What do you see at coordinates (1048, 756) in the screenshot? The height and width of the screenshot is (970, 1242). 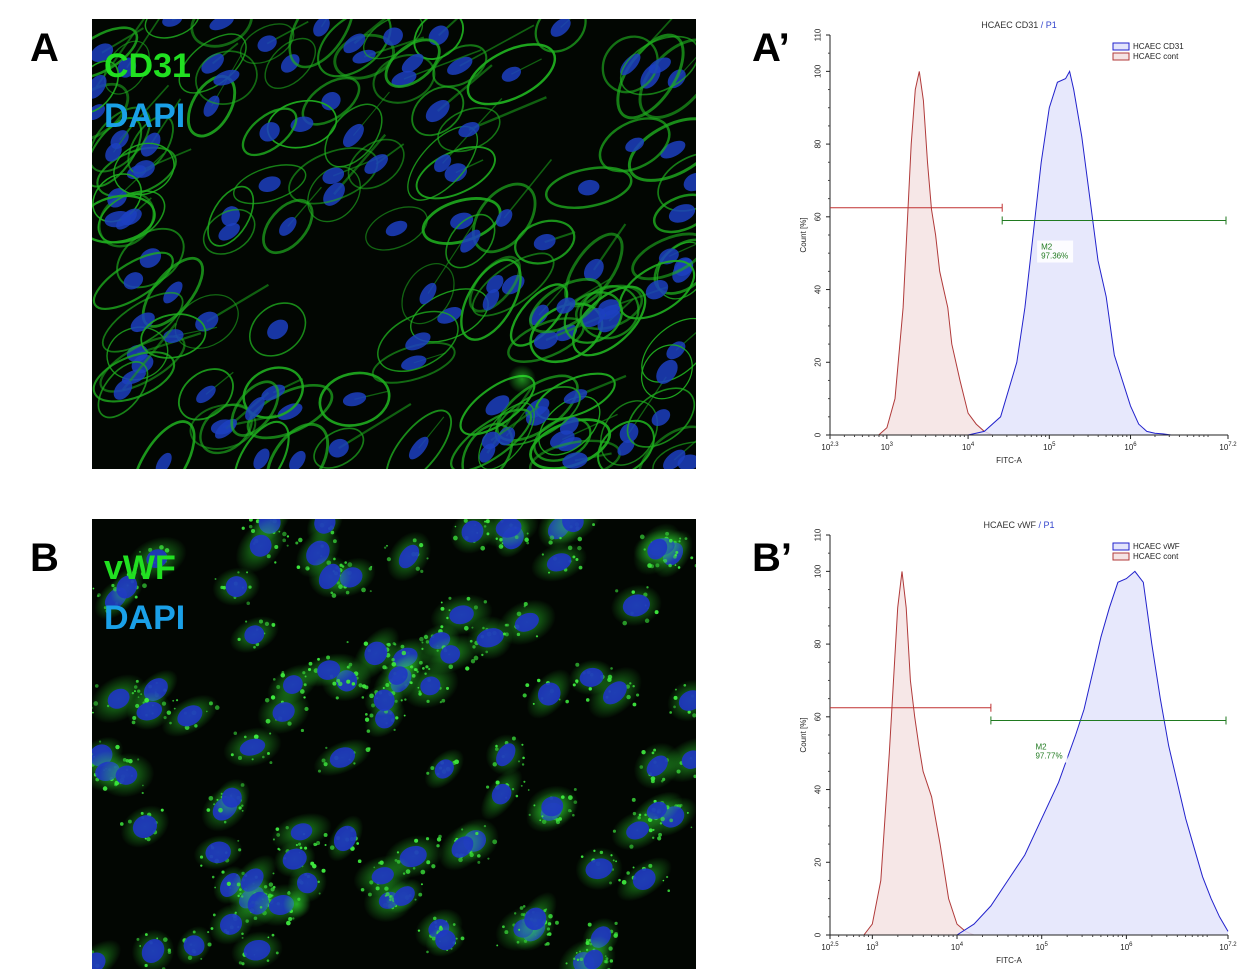 I see `marker-percent: 97.77%` at bounding box center [1048, 756].